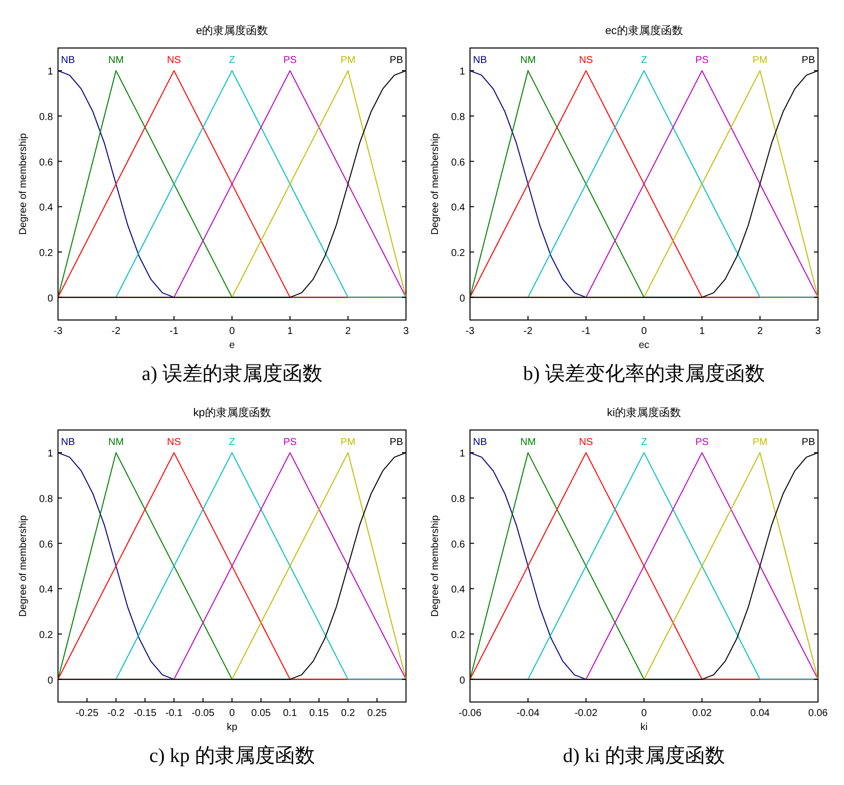 The height and width of the screenshot is (785, 844). Describe the element at coordinates (377, 713) in the screenshot. I see `x-tick-label: 0.25` at that location.